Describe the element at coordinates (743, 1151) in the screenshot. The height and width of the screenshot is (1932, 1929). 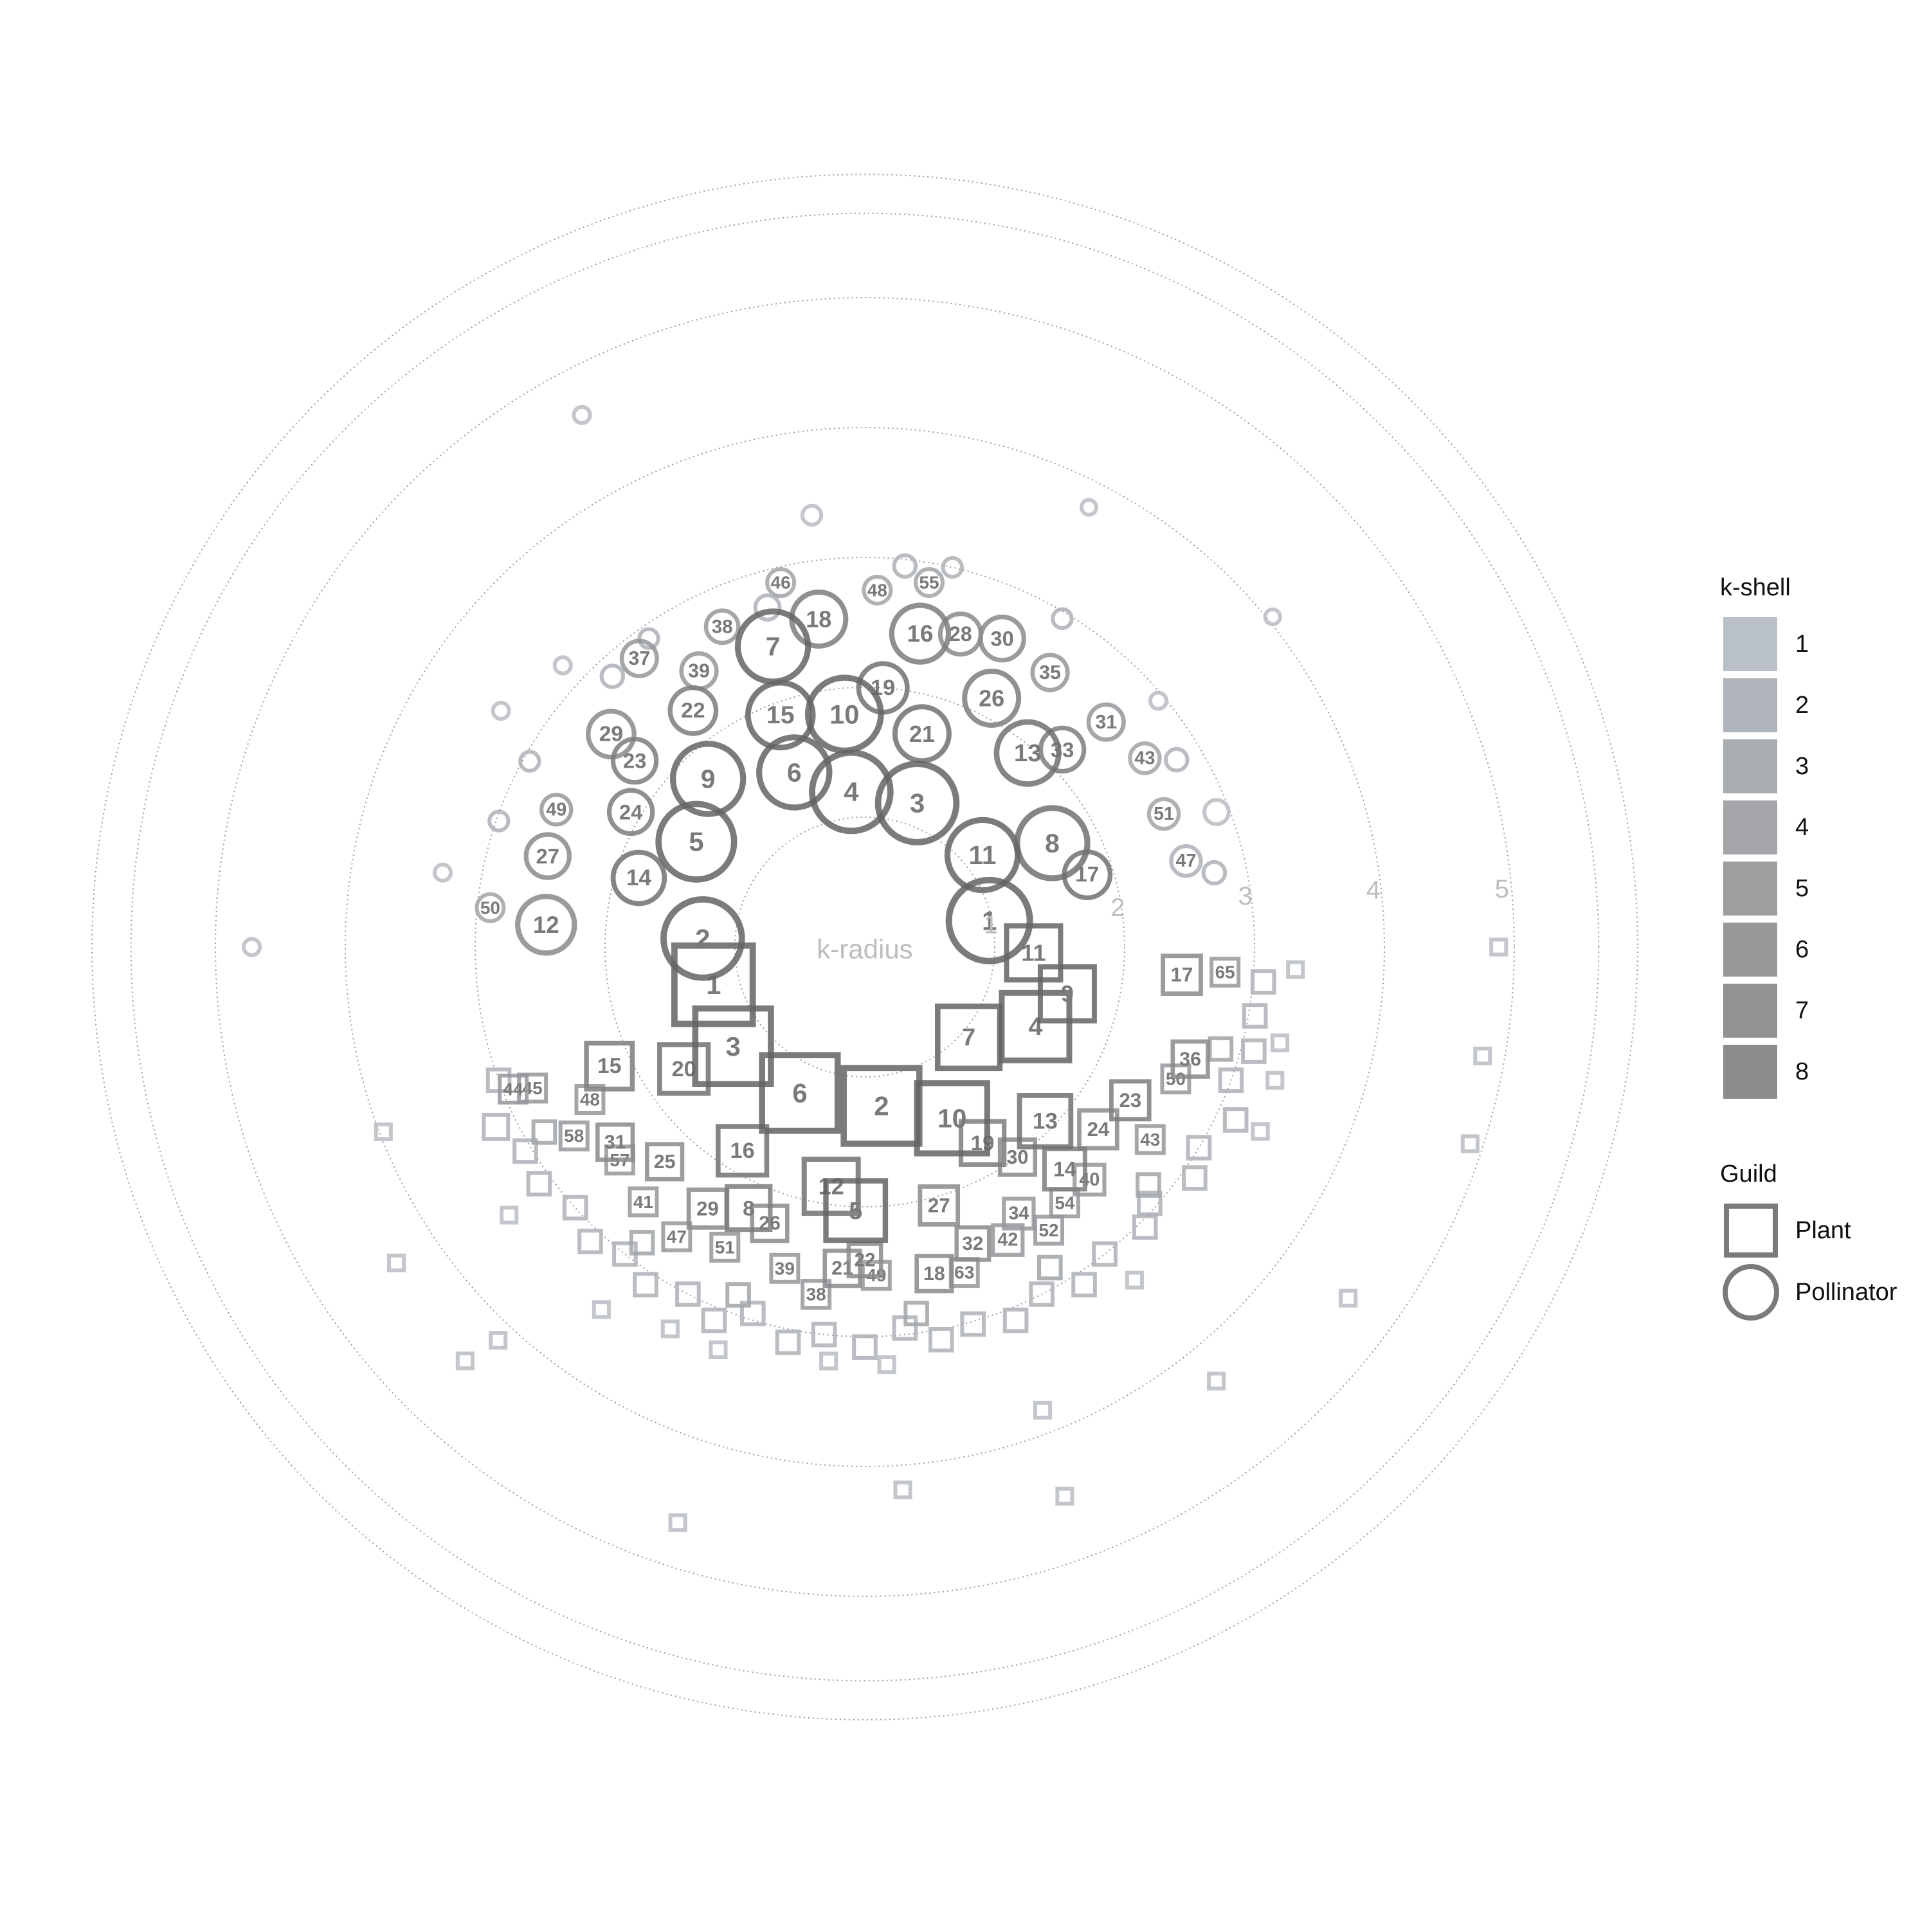
I see `plant-node: 16` at that location.